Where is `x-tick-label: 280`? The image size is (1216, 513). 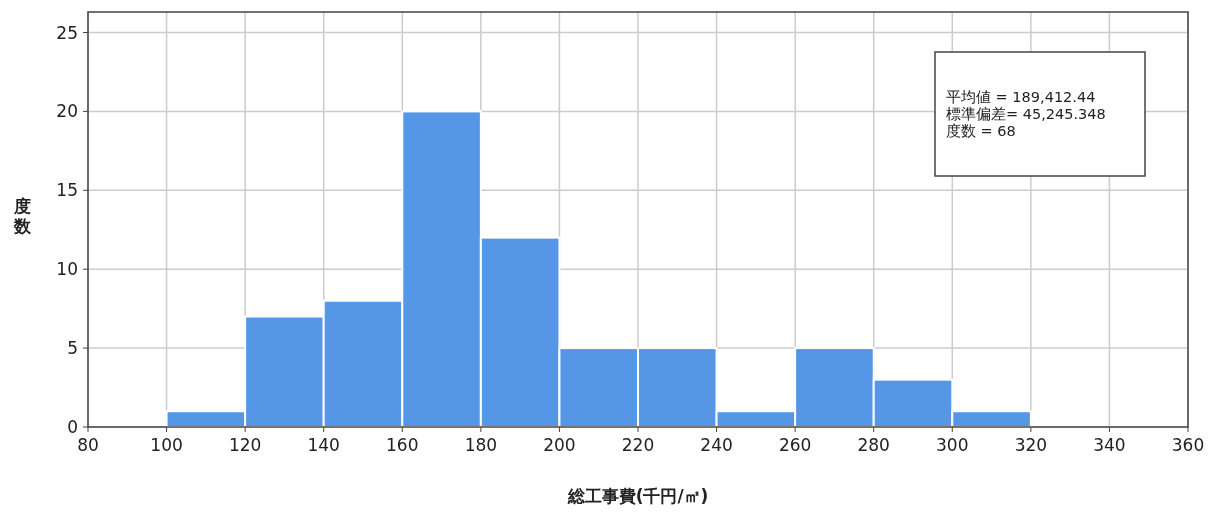 x-tick-label: 280 is located at coordinates (873, 445).